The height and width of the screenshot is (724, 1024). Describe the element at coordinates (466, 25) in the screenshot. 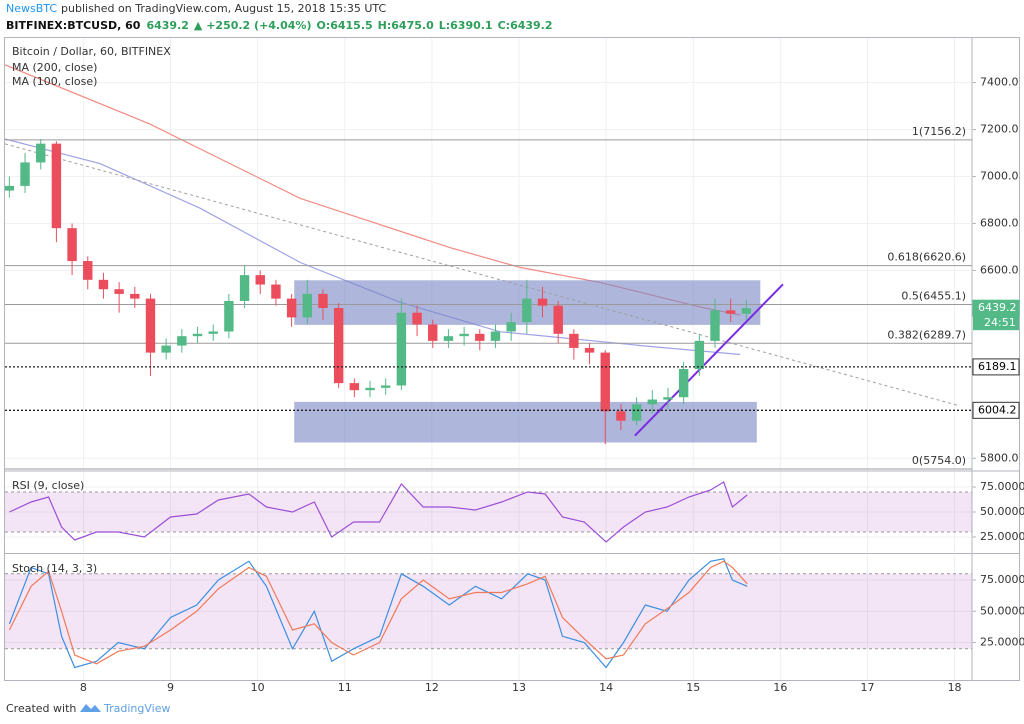

I see `ohlc: L:6390.1` at that location.